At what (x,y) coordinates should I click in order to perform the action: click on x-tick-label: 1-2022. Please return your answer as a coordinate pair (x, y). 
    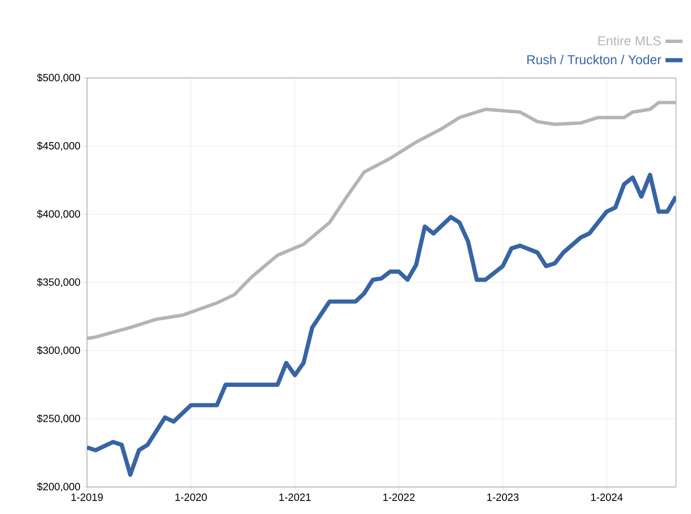
    Looking at the image, I should click on (399, 497).